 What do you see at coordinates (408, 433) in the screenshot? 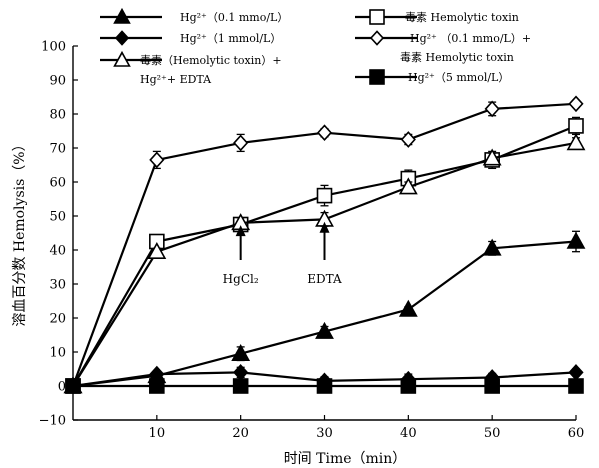
I see `x-tick-label: 40` at bounding box center [408, 433].